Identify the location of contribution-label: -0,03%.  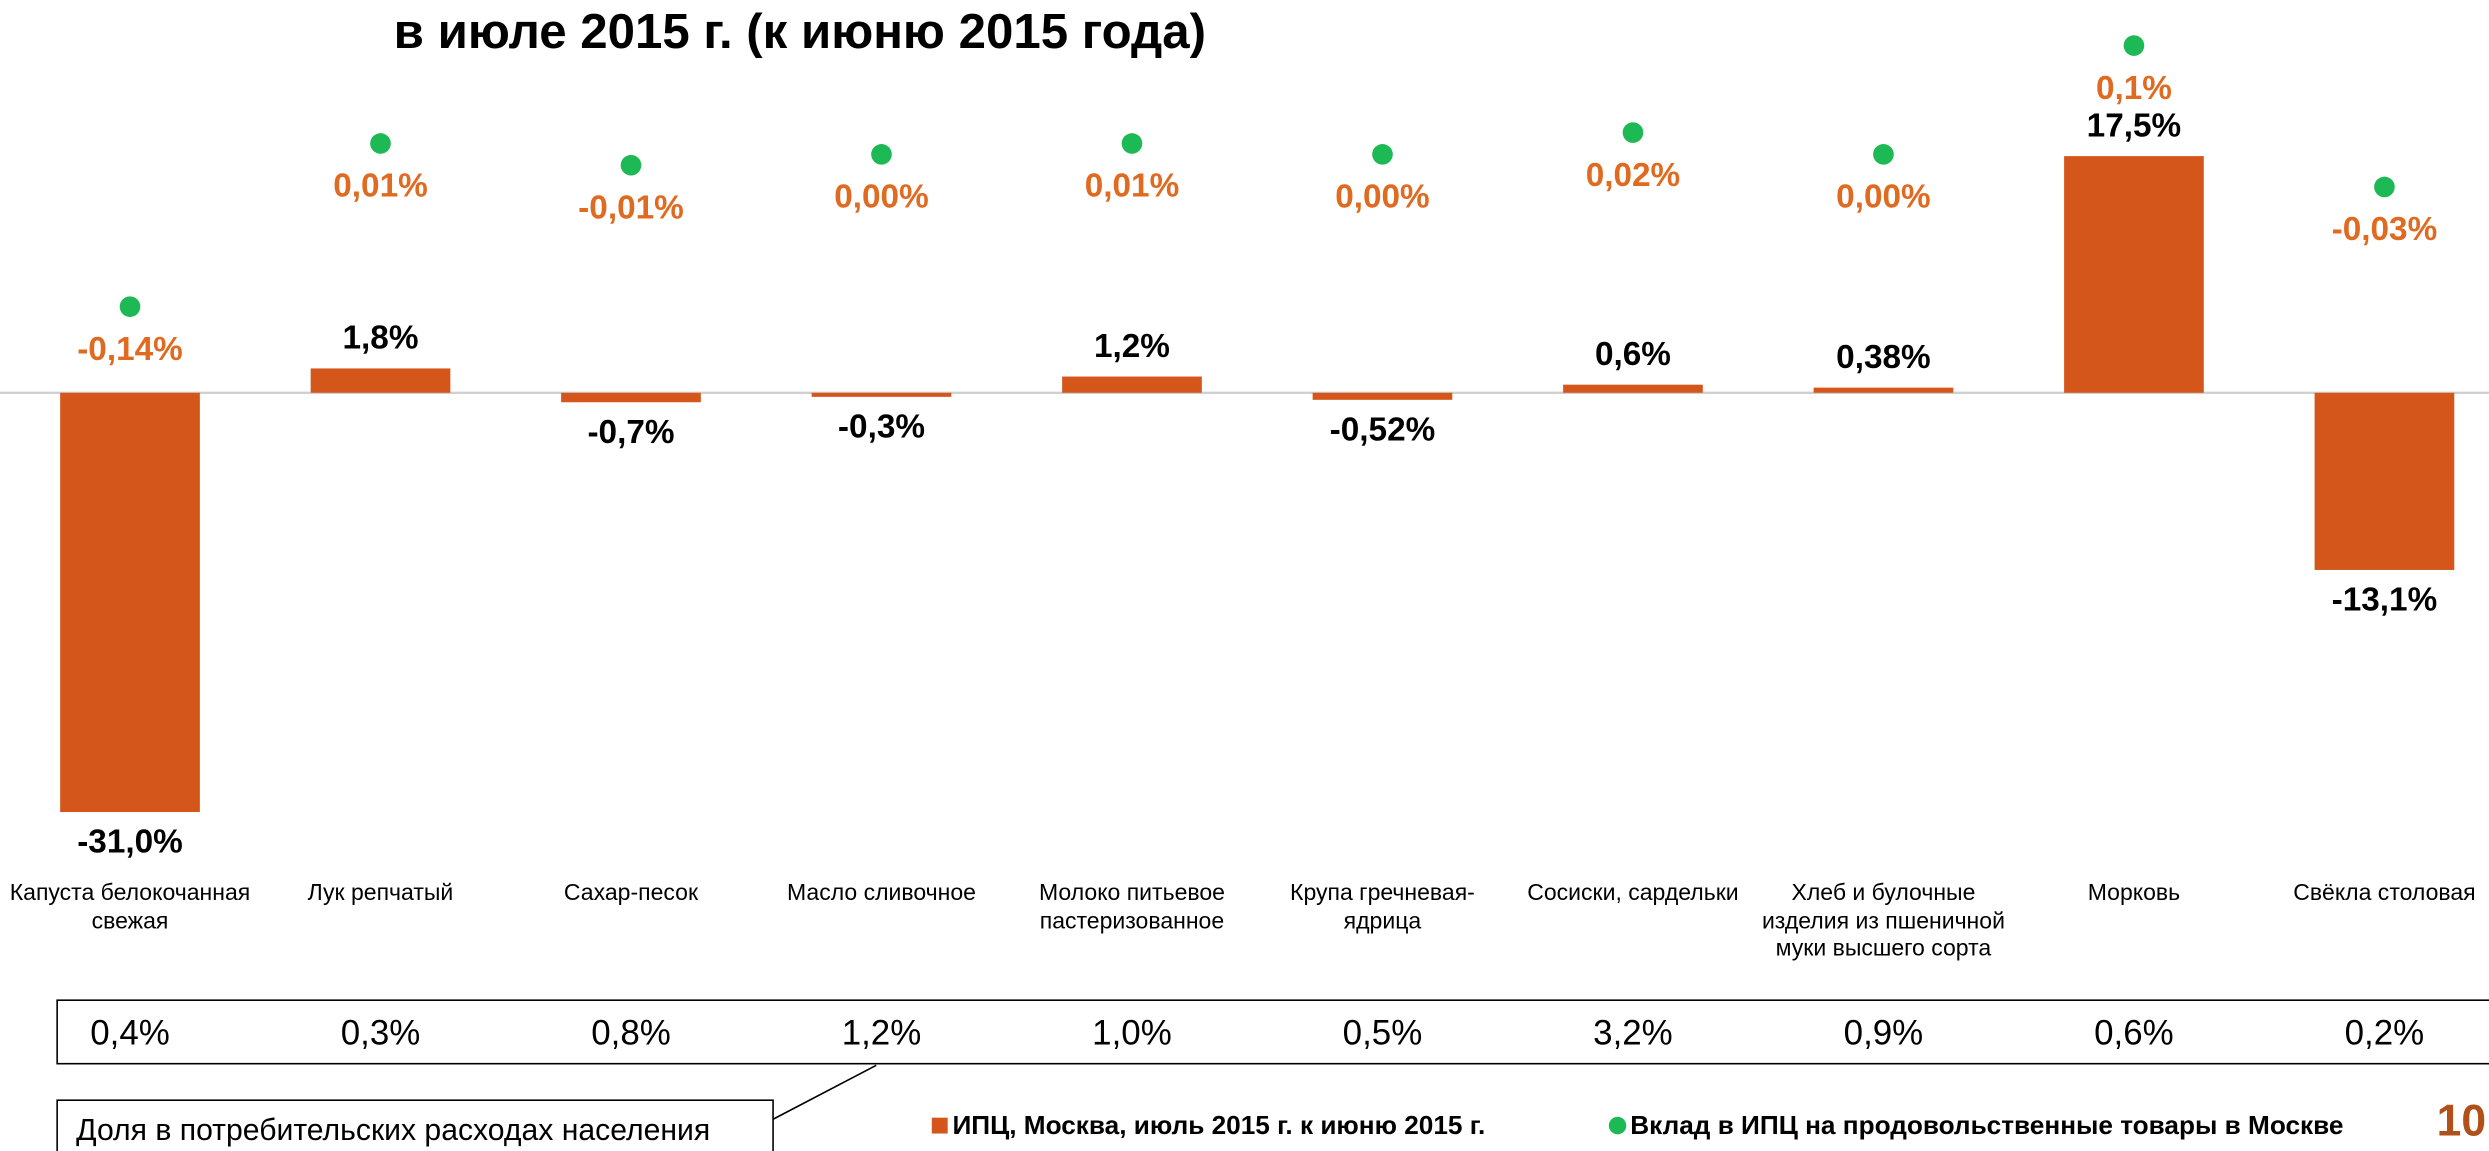
(2385, 229).